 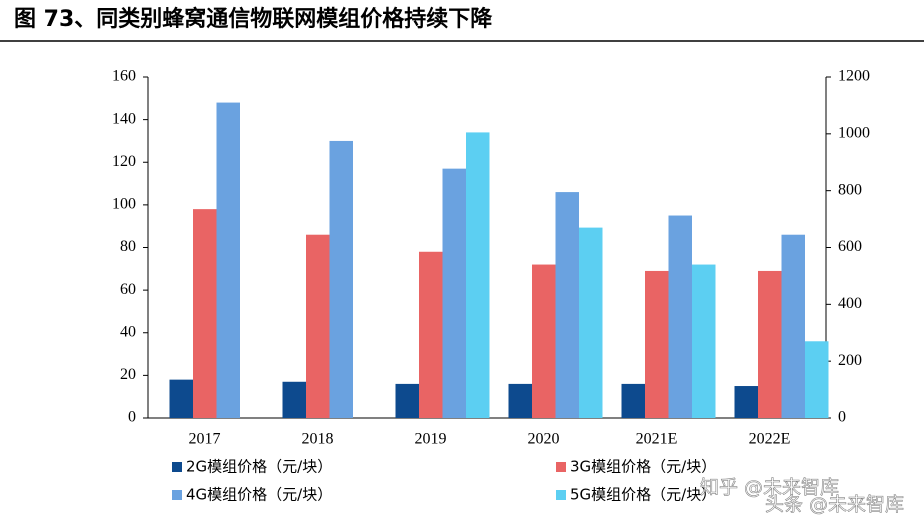 What do you see at coordinates (128, 331) in the screenshot?
I see `y-tick-label: 40` at bounding box center [128, 331].